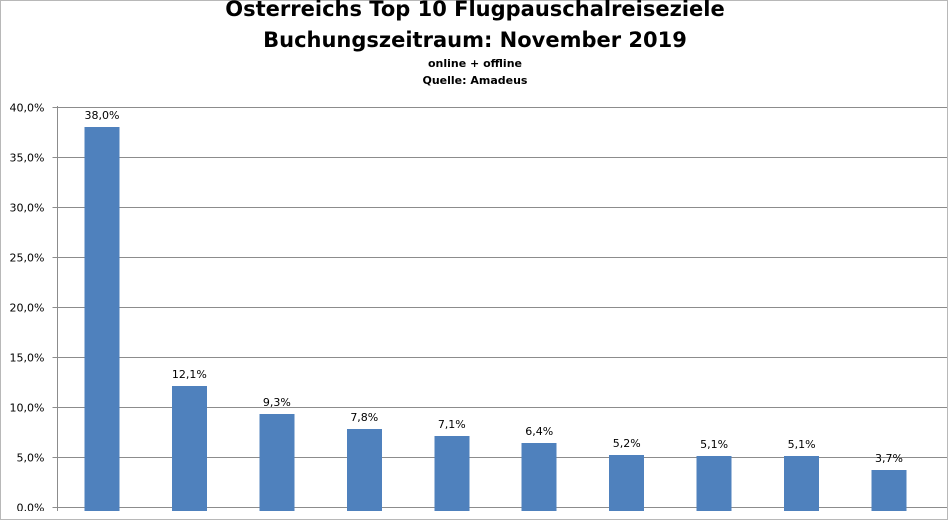 This screenshot has height=520, width=950. Describe the element at coordinates (475, 40) in the screenshot. I see `chart-title-line-2: Buchungszeitraum: November 2019` at that location.